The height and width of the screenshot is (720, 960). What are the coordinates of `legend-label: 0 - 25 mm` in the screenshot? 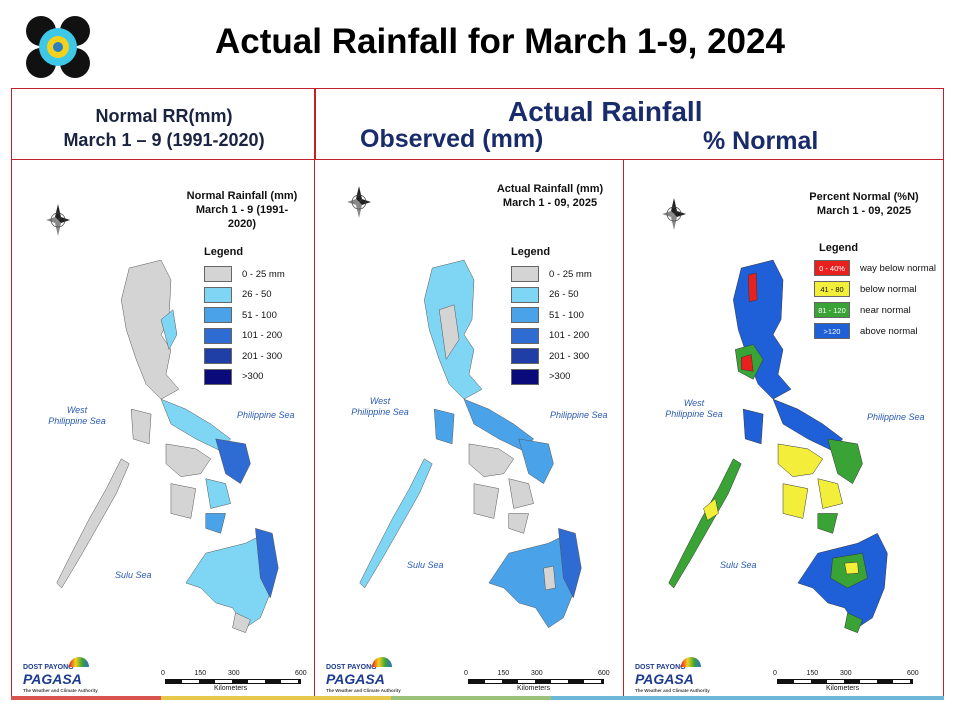 It's located at (570, 274).